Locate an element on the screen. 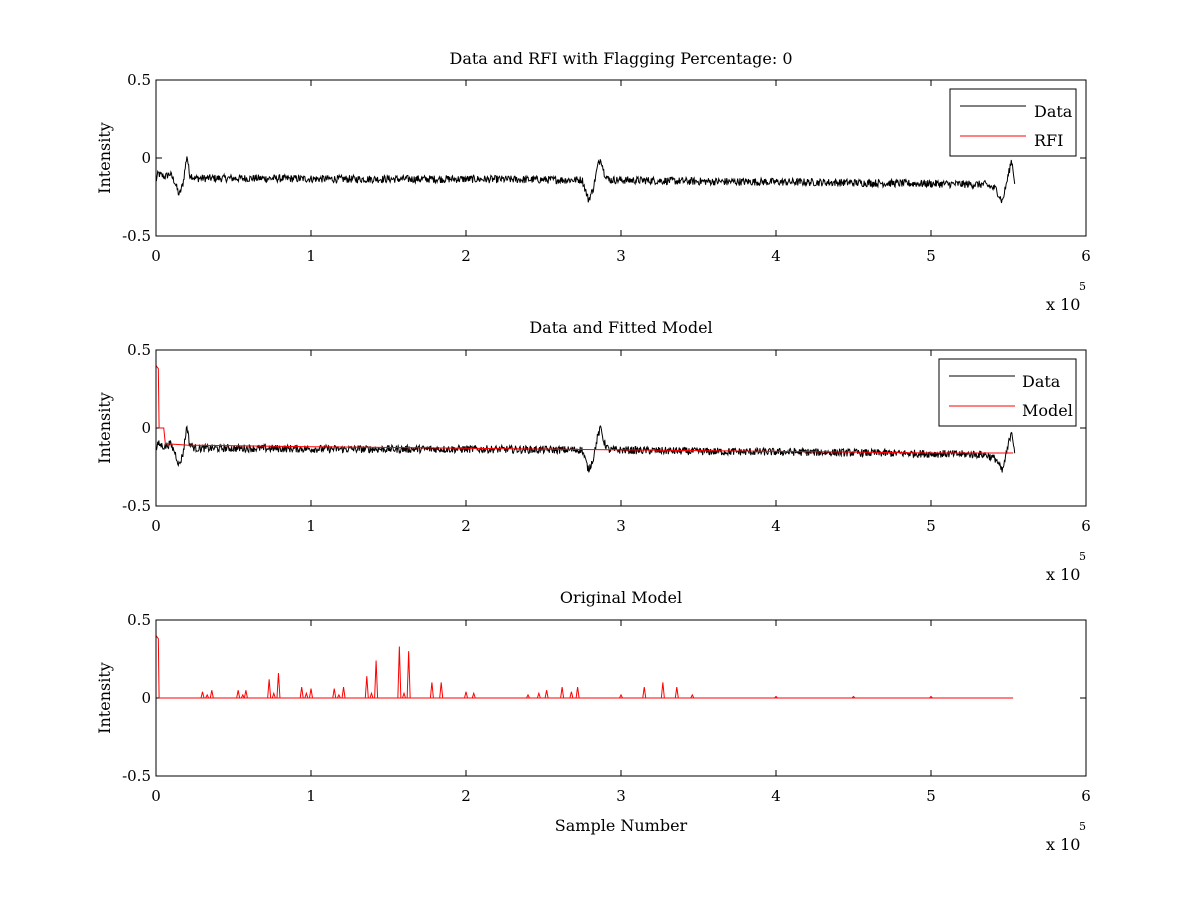 The width and height of the screenshot is (1200, 900). panel-2-legend: Data Model is located at coordinates (1007, 392).